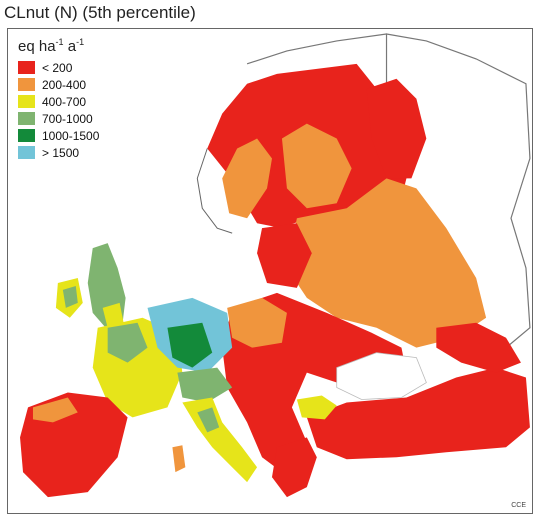  I want to click on legend-unit-mid: a, so click(70, 46).